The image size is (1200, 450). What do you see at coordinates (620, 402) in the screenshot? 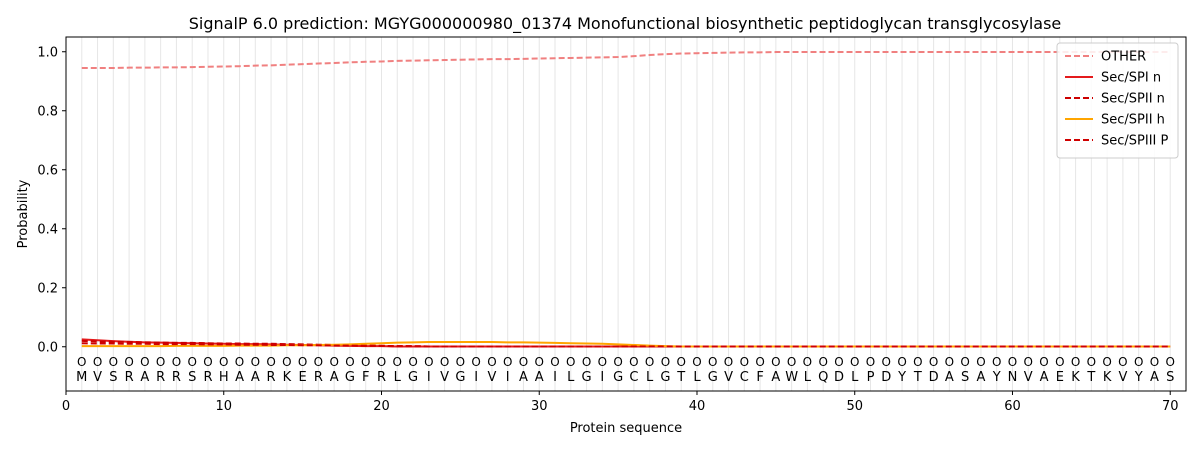
I see `x-axis-ticks: 0 10 20 30 40 50 60 70` at bounding box center [620, 402].